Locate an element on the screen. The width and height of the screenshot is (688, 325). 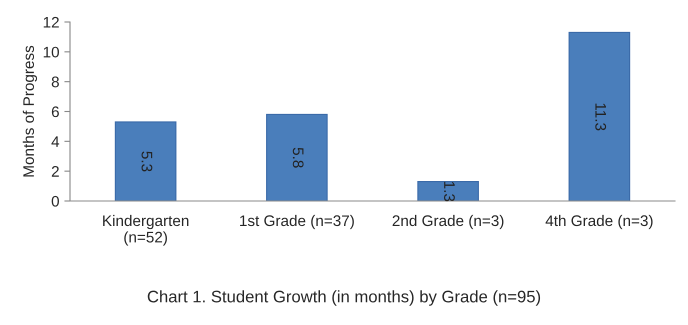
y-axis-title: Months of Progress is located at coordinates (30, 111).